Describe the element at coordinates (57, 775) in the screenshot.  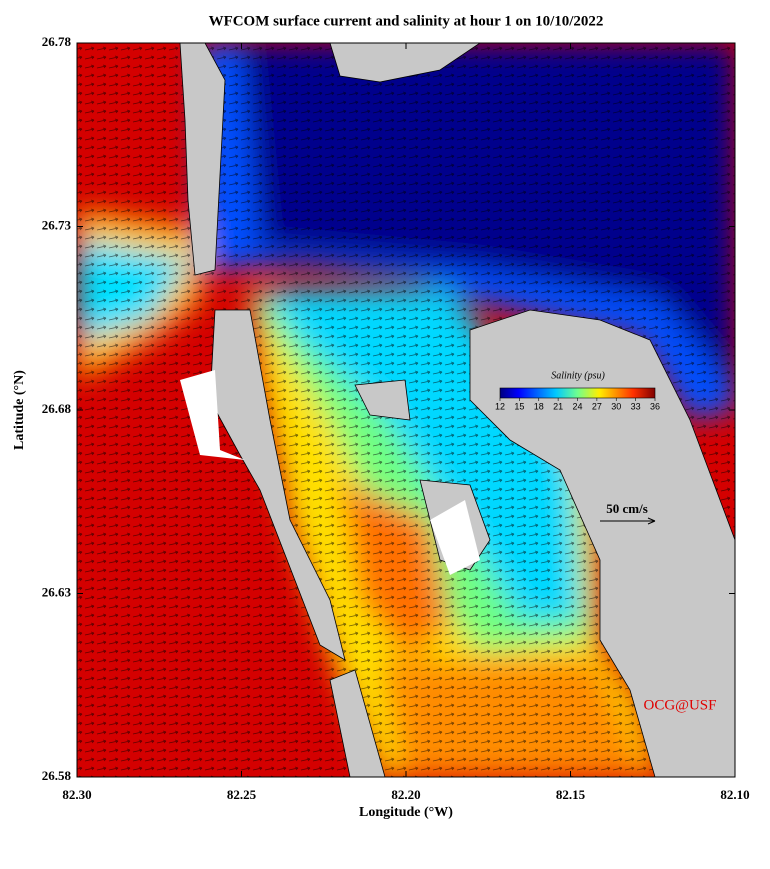
I see `y-tick-label: 26.58` at that location.